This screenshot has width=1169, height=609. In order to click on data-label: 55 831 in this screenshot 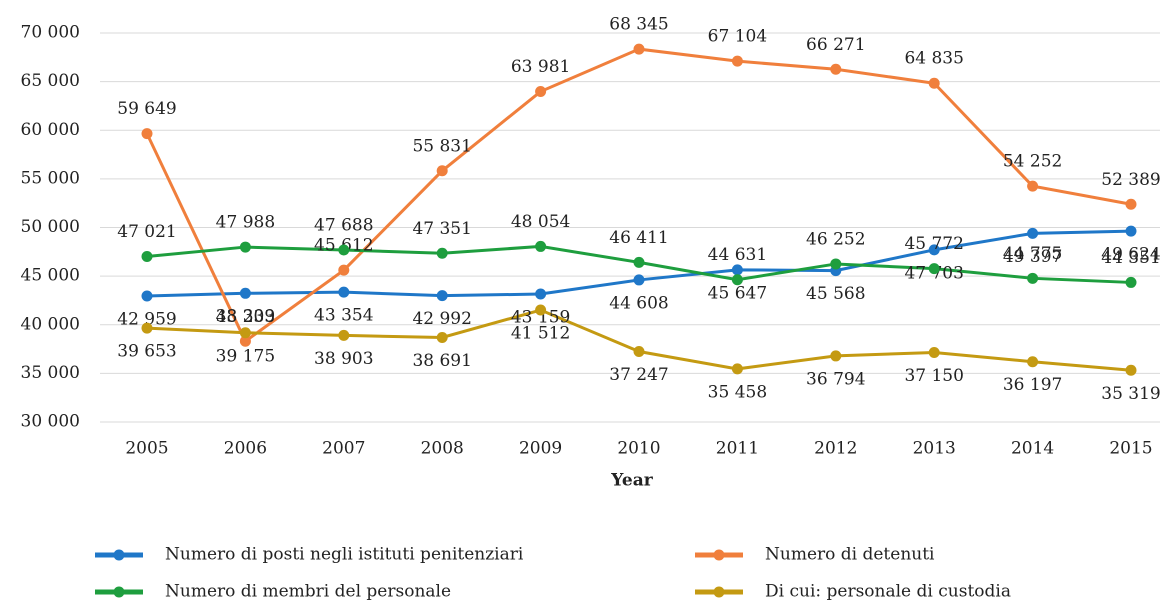, I will do `click(441, 146)`.